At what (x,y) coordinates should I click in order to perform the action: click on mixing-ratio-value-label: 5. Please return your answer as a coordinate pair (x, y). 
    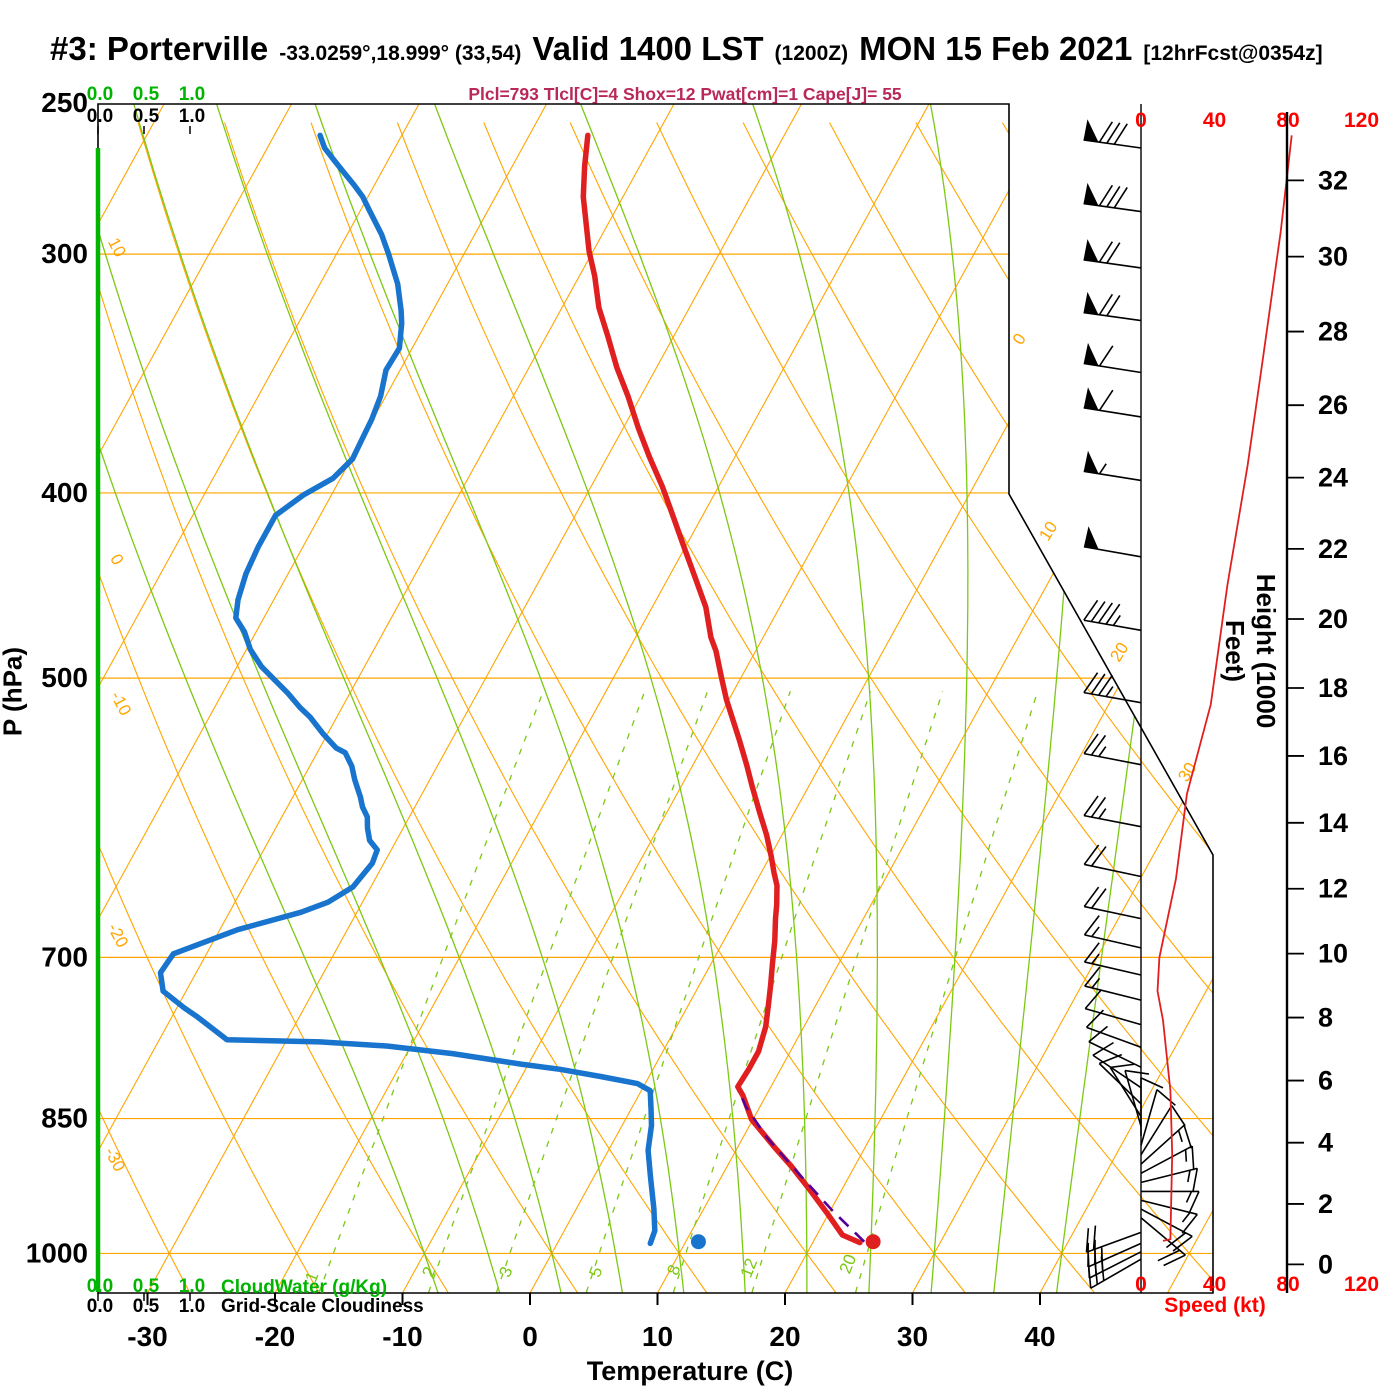
    Looking at the image, I should click on (595, 1272).